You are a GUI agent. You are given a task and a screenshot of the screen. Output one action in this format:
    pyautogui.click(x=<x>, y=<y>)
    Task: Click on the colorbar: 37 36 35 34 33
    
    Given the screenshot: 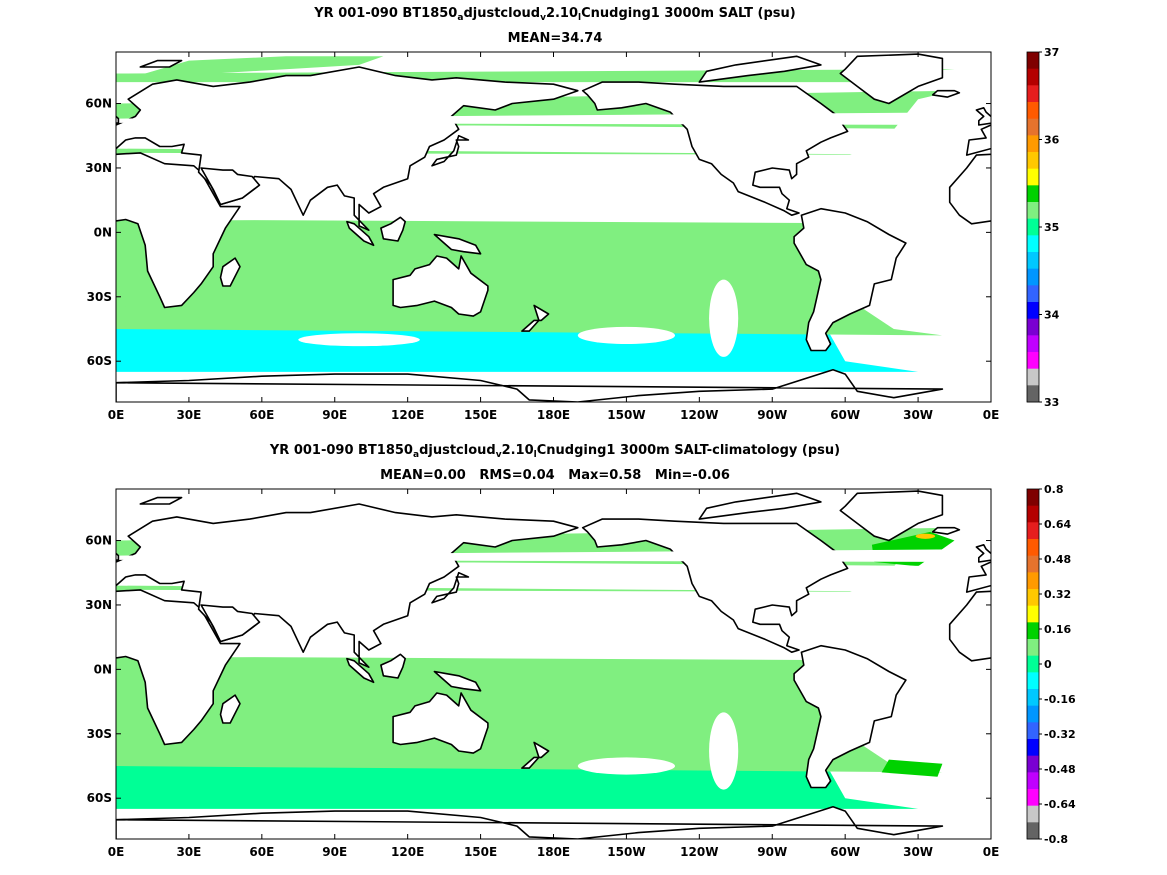 What is the action you would take?
    pyautogui.click(x=1043, y=227)
    